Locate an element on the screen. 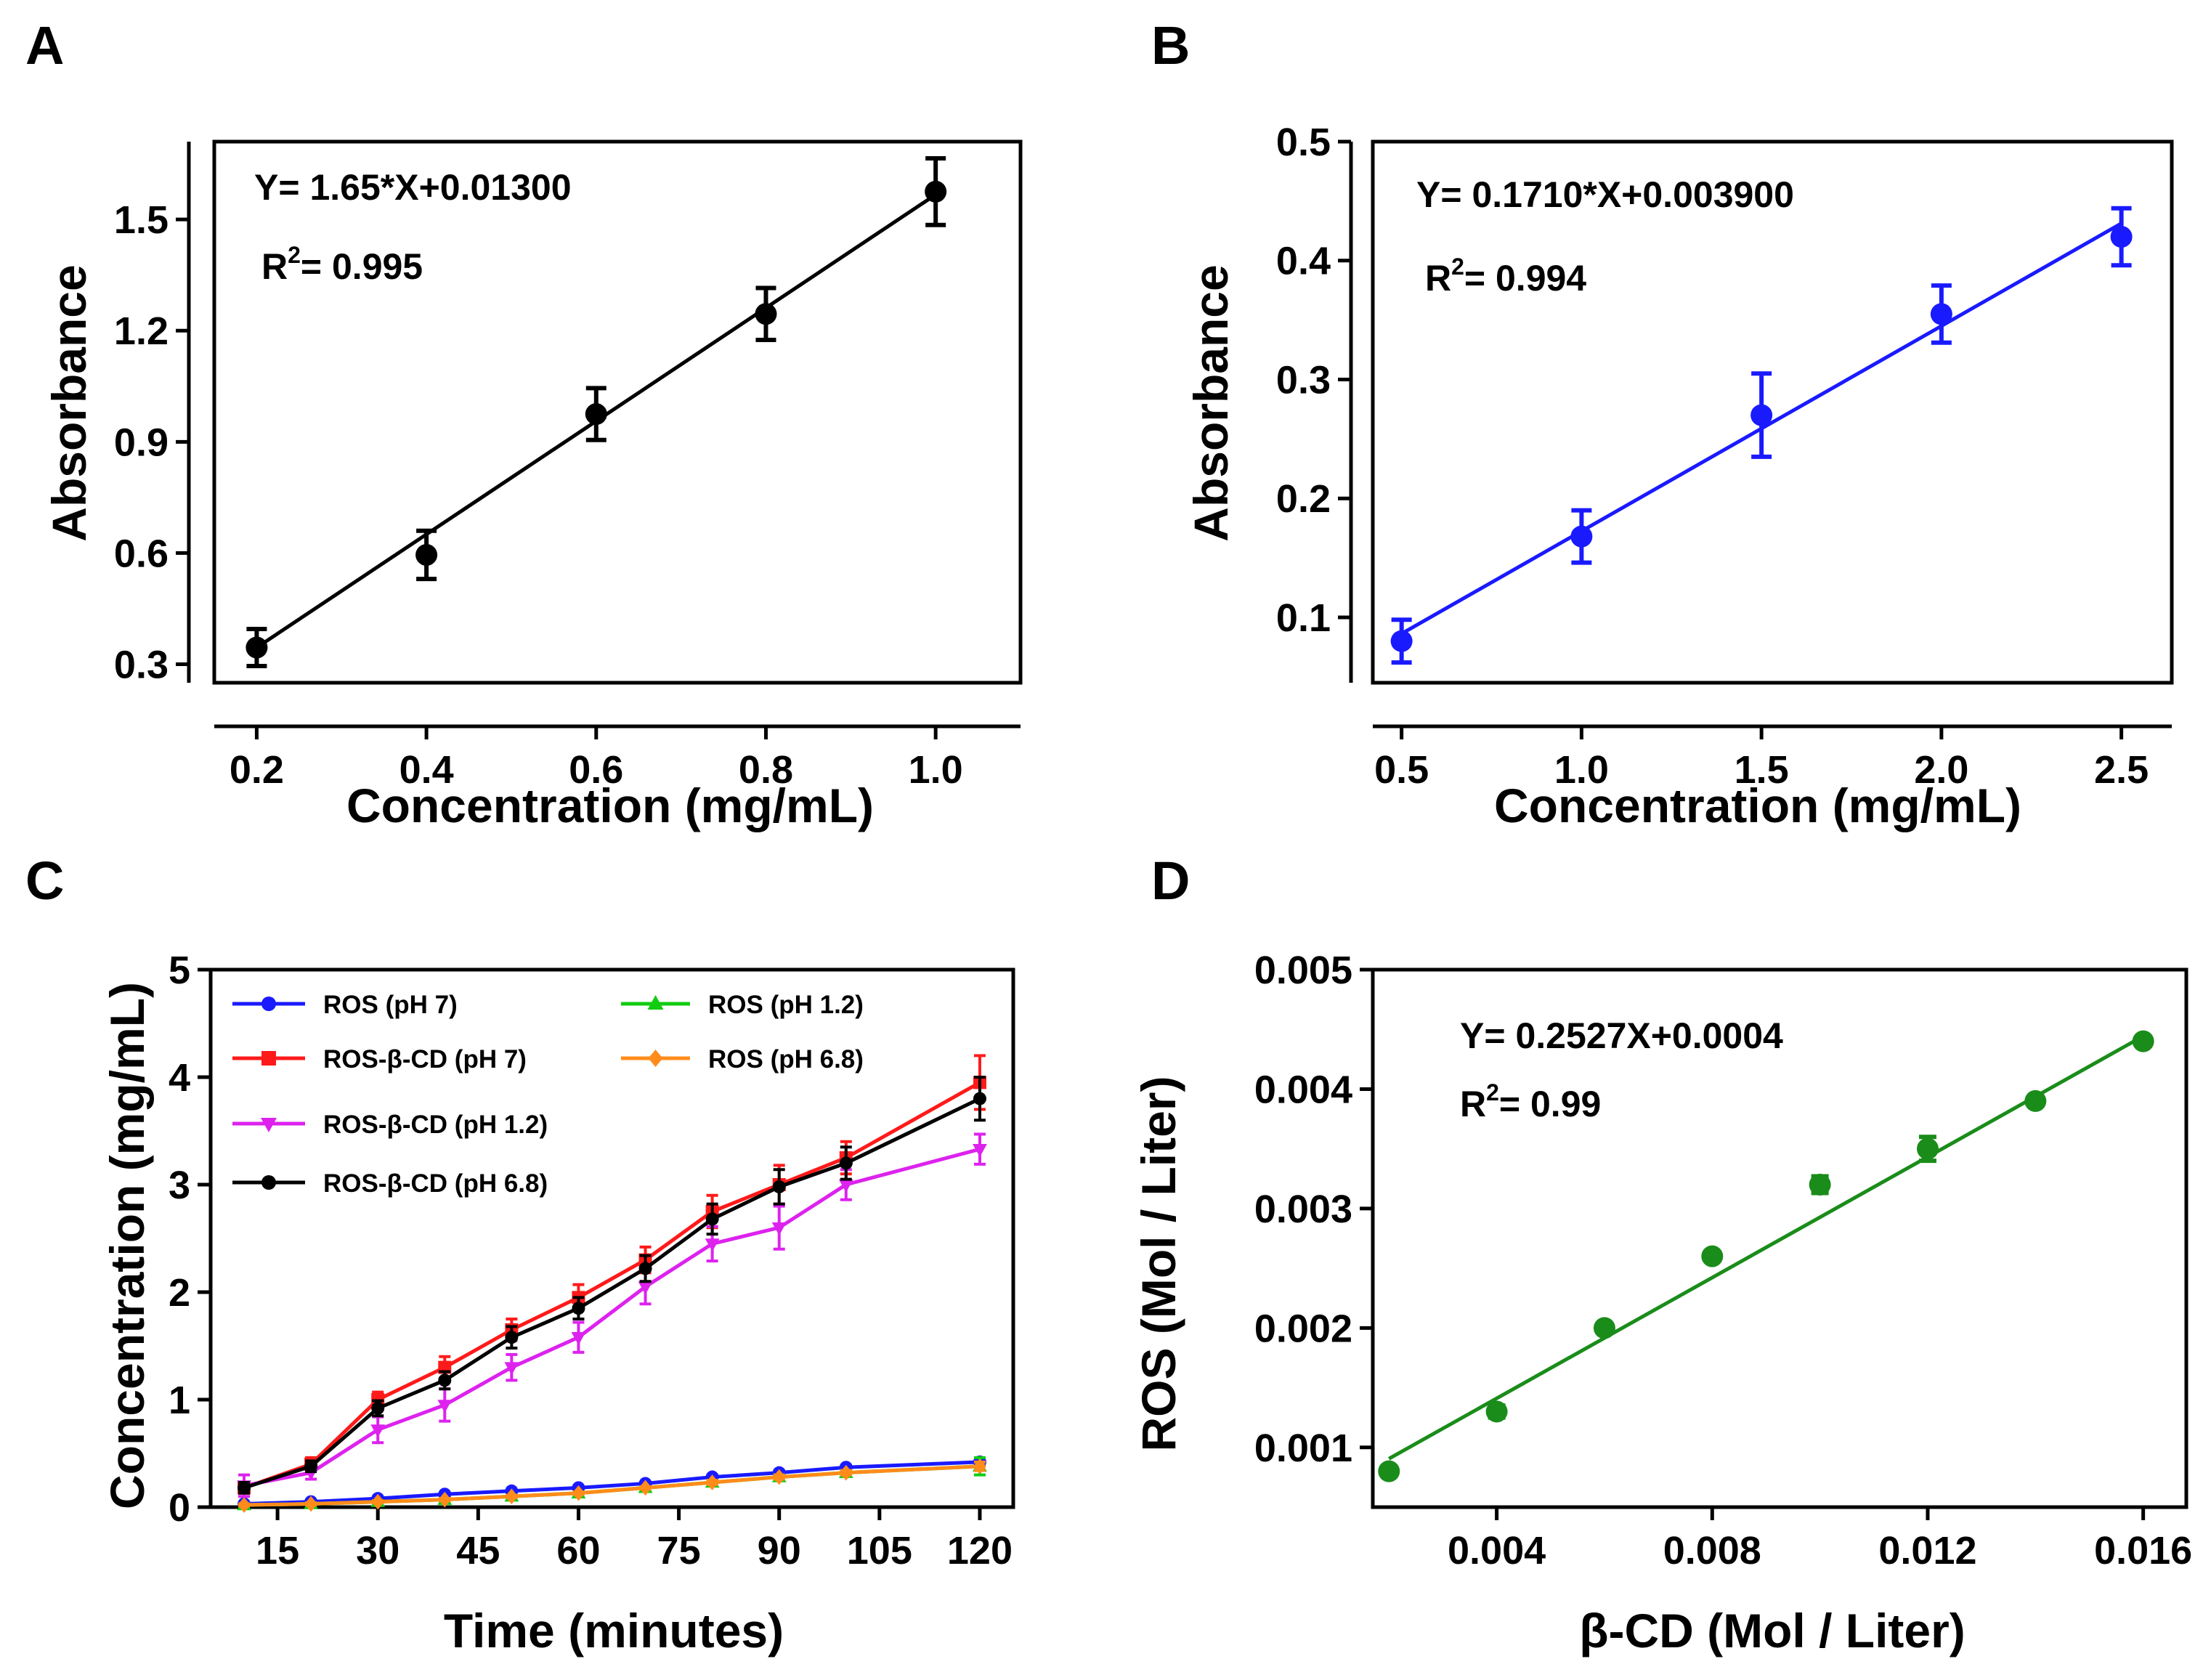 This screenshot has height=1680, width=2211. legend-item: ROS (pH 7) is located at coordinates (345, 1005).